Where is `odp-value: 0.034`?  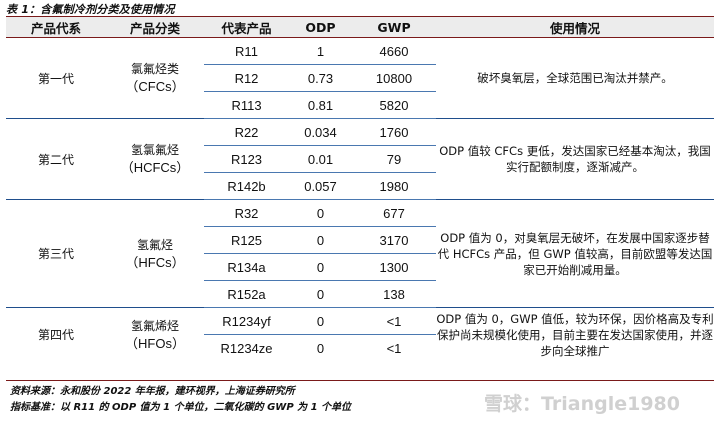 odp-value: 0.034 is located at coordinates (320, 132).